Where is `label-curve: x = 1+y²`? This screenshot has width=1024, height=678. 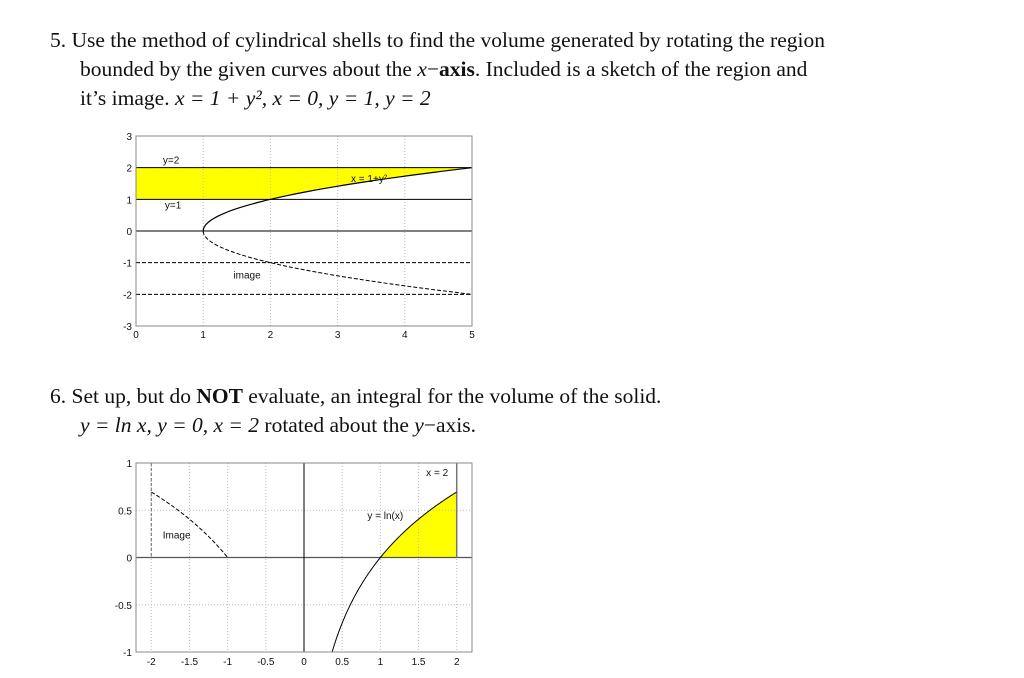
label-curve: x = 1+y² is located at coordinates (369, 179).